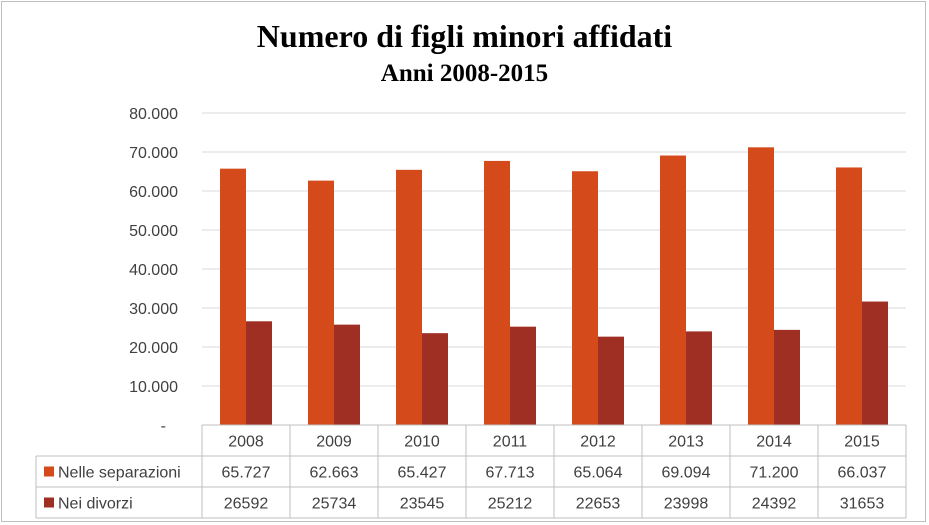 Image resolution: width=929 pixels, height=525 pixels. I want to click on data-label: 67.713, so click(510, 473).